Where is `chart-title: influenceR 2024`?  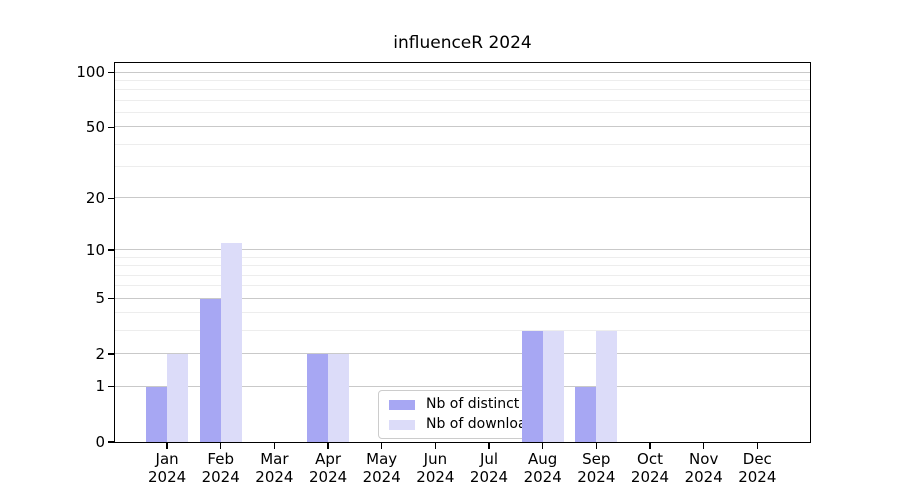
chart-title: influenceR 2024 is located at coordinates (462, 43).